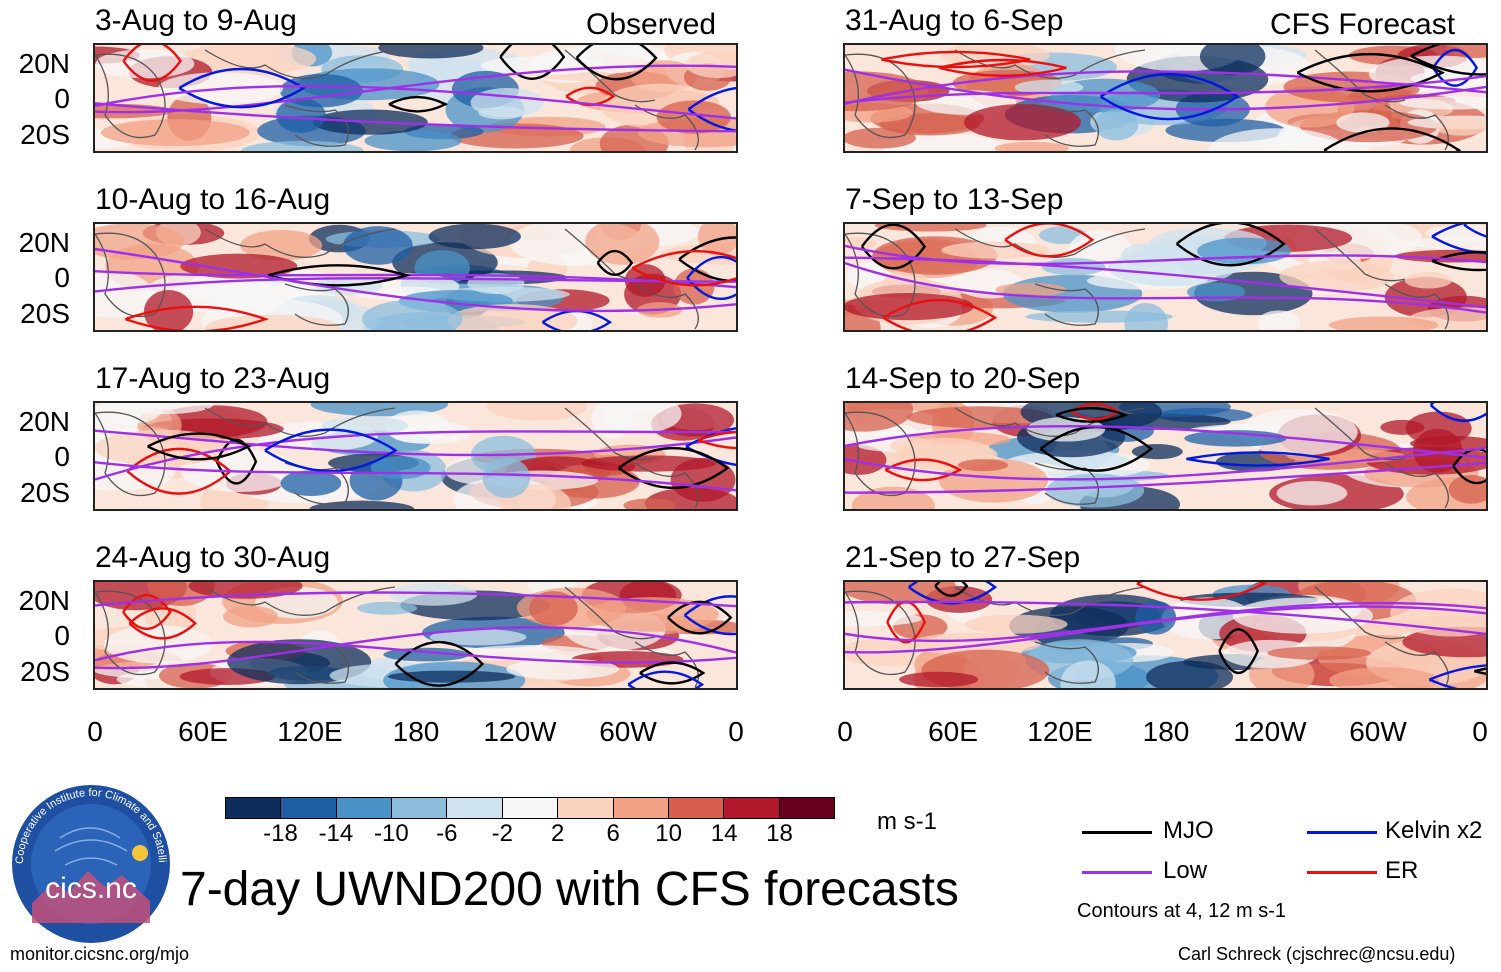  What do you see at coordinates (213, 378) in the screenshot?
I see `panel-title-left-3: 17-Aug to 23-Aug` at bounding box center [213, 378].